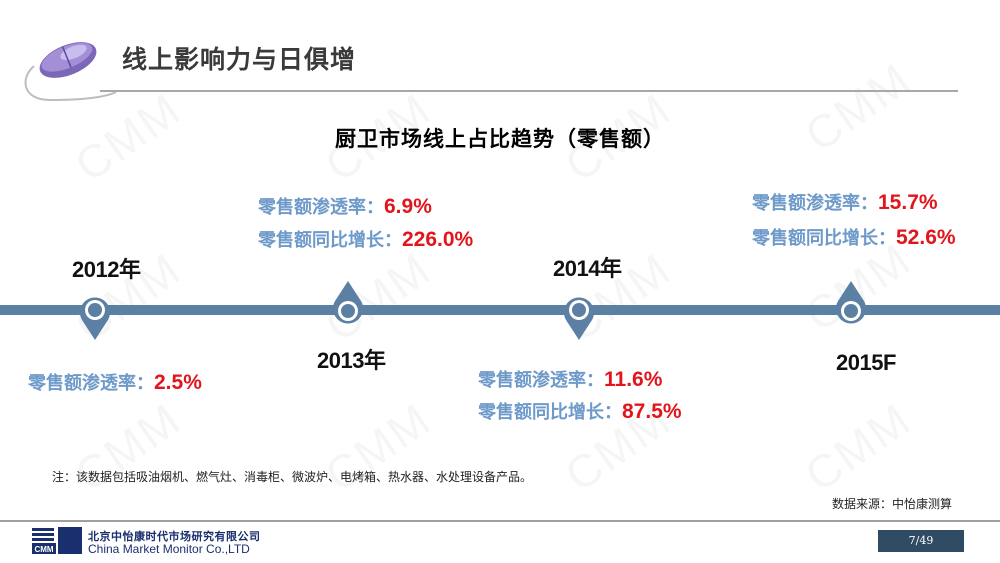 Image resolution: width=1000 pixels, height=563 pixels. What do you see at coordinates (70, 72) in the screenshot?
I see `mouse-icon` at bounding box center [70, 72].